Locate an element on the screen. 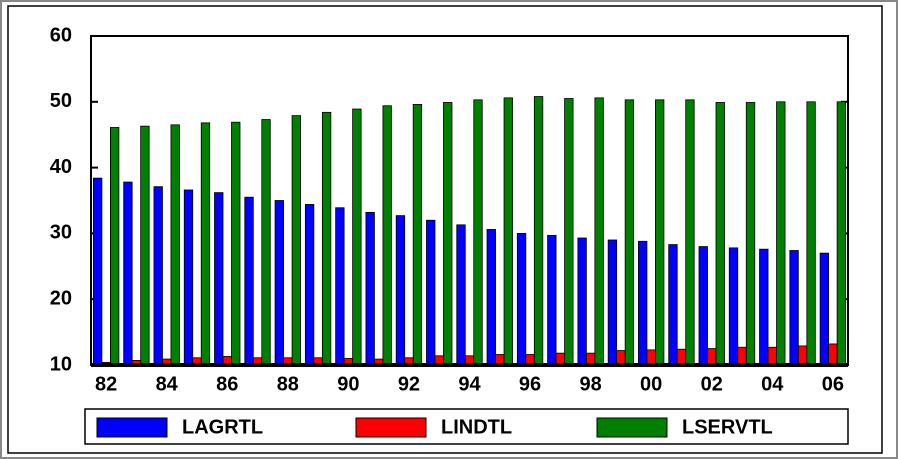  x-tick-label: 90 is located at coordinates (348, 384).